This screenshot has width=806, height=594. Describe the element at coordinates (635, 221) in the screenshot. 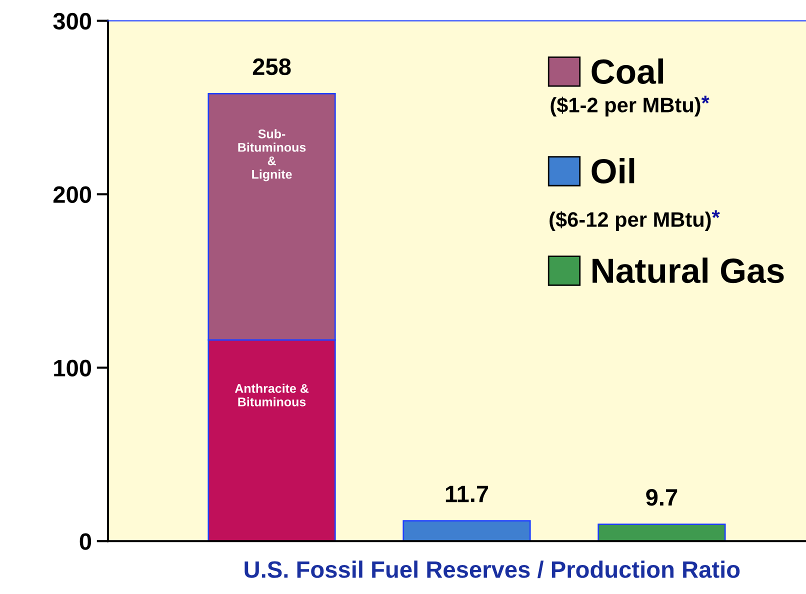

I see `annotation: ($6-12 per MBtu)*` at that location.